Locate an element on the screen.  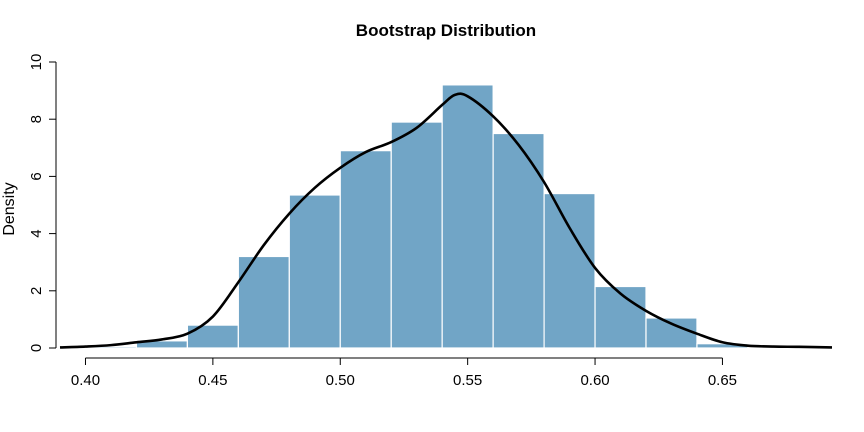
y-axis-label: Density is located at coordinates (9, 208).